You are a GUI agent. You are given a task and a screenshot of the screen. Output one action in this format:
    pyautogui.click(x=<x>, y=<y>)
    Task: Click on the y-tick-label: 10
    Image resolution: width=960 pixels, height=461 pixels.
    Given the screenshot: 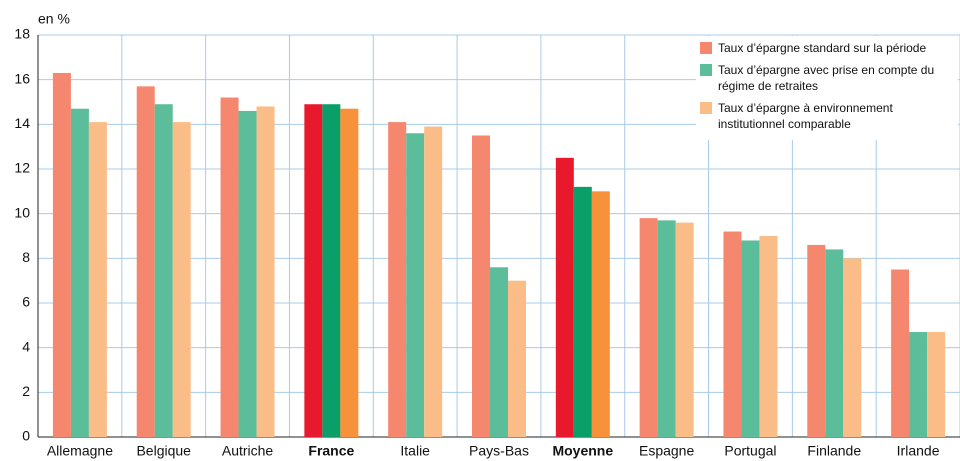 What is the action you would take?
    pyautogui.click(x=22, y=212)
    